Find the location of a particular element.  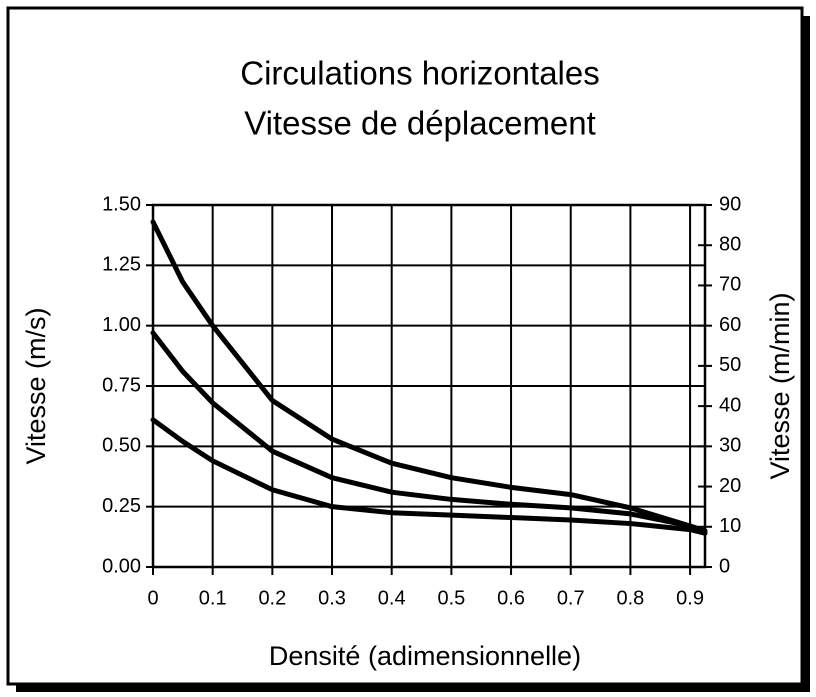

y2-axis-label: Vitesse (m/min) is located at coordinates (780, 385).